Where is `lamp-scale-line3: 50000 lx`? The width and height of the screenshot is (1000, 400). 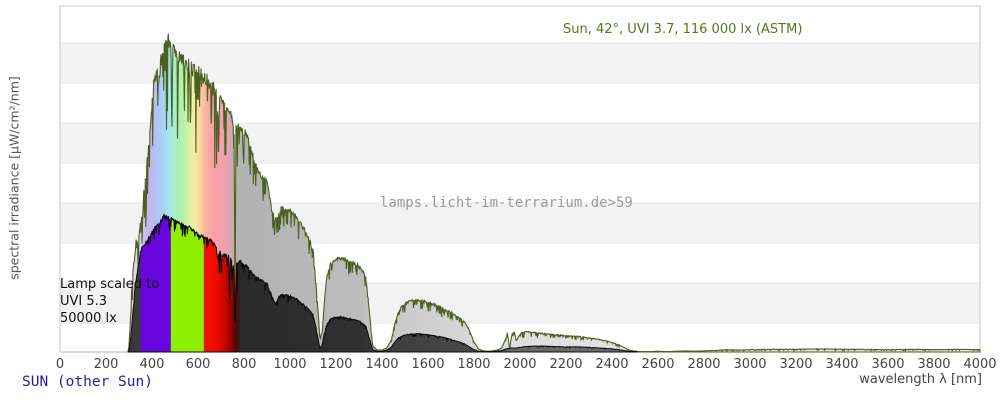
lamp-scale-line3: 50000 lx is located at coordinates (88, 318).